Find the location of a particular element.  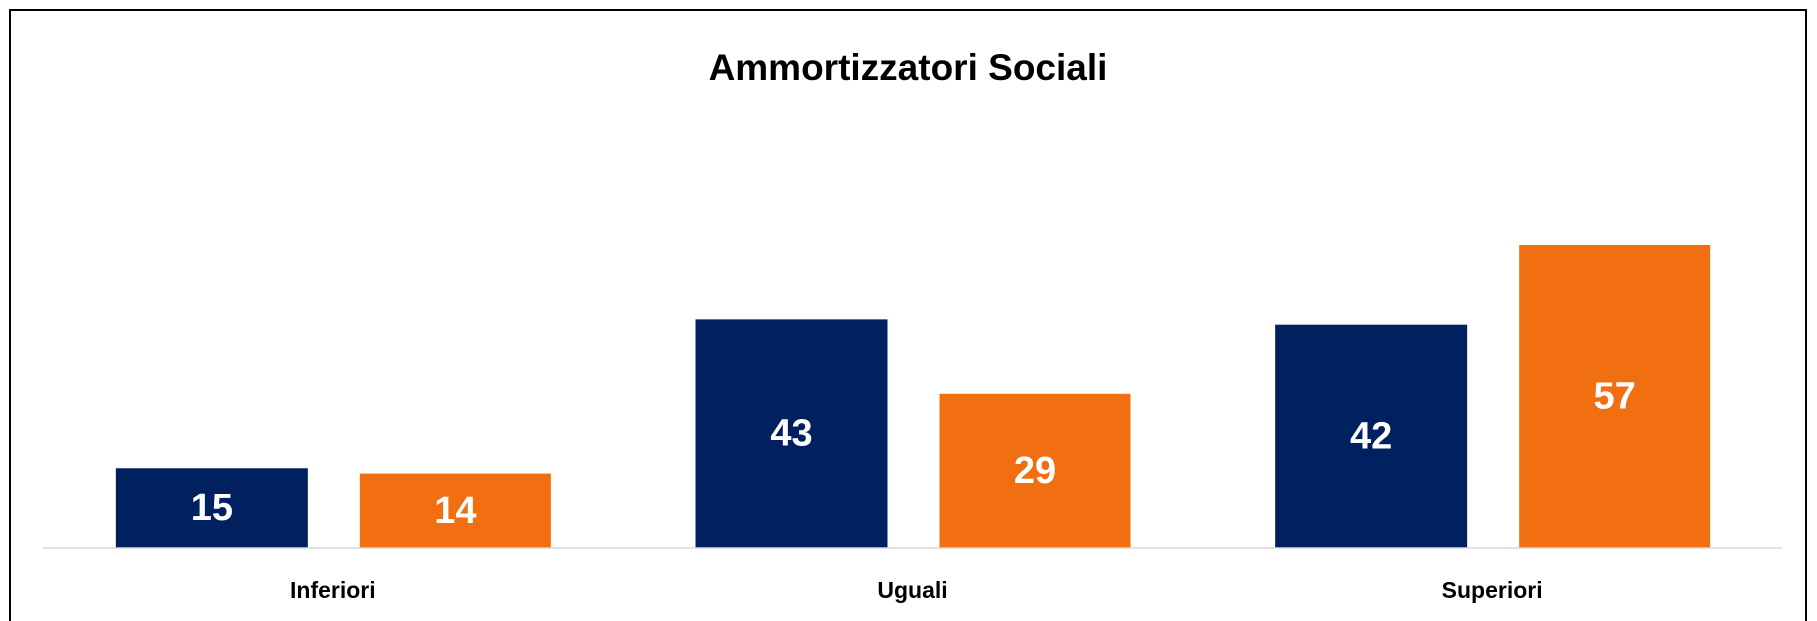

data-label: 14 is located at coordinates (455, 511).